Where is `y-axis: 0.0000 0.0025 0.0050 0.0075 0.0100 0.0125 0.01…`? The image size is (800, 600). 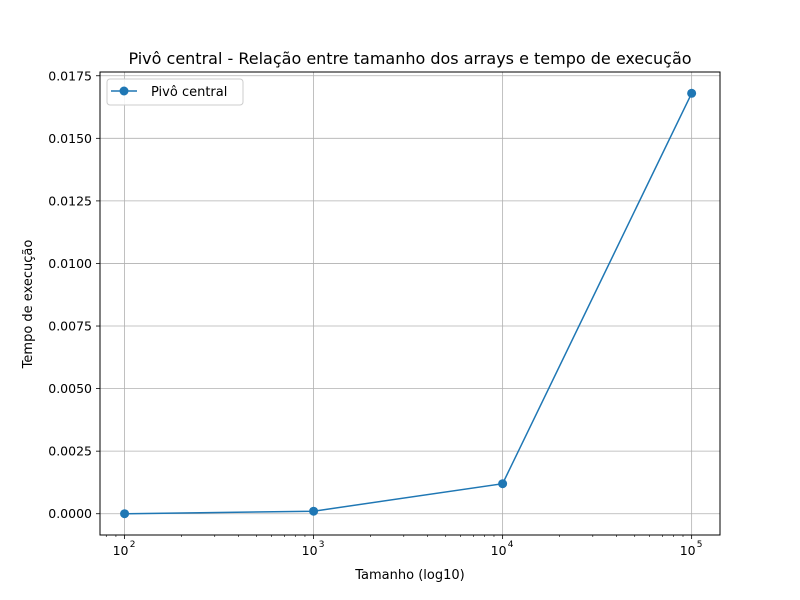
y-axis: 0.0000 0.0025 0.0050 0.0075 0.0100 0.0125 0.01… is located at coordinates (74, 294).